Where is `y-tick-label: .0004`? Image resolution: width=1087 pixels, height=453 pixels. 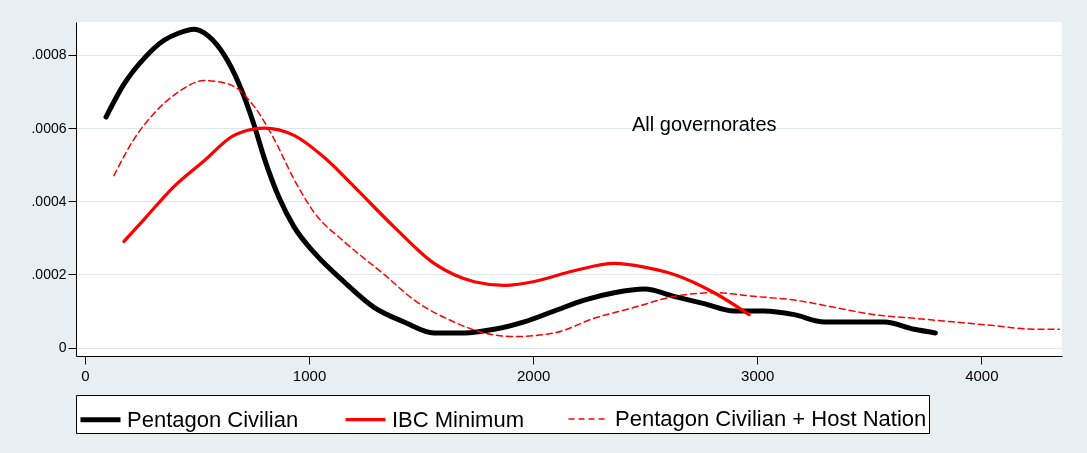
y-tick-label: .0004 is located at coordinates (49, 200).